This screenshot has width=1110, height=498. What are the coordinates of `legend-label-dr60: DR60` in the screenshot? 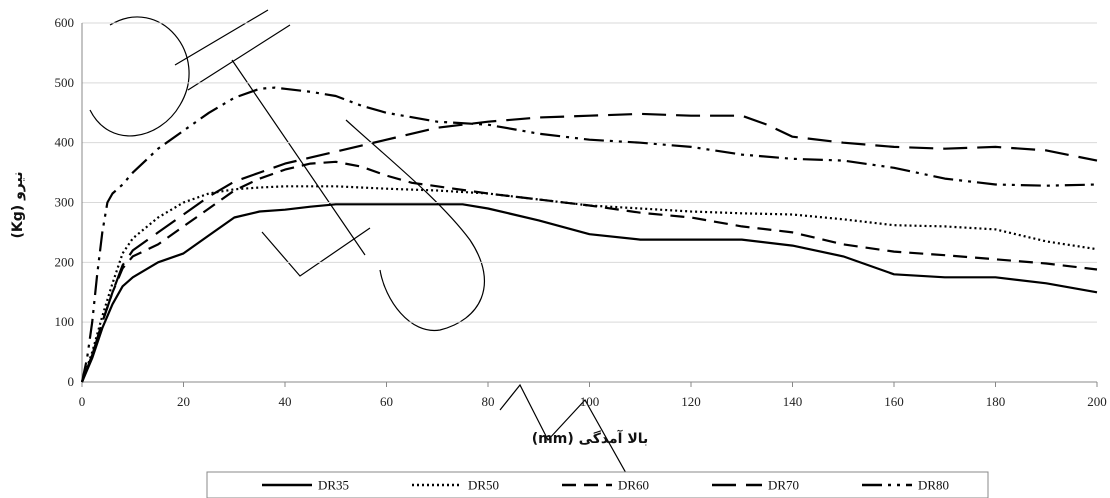 It's located at (633, 485).